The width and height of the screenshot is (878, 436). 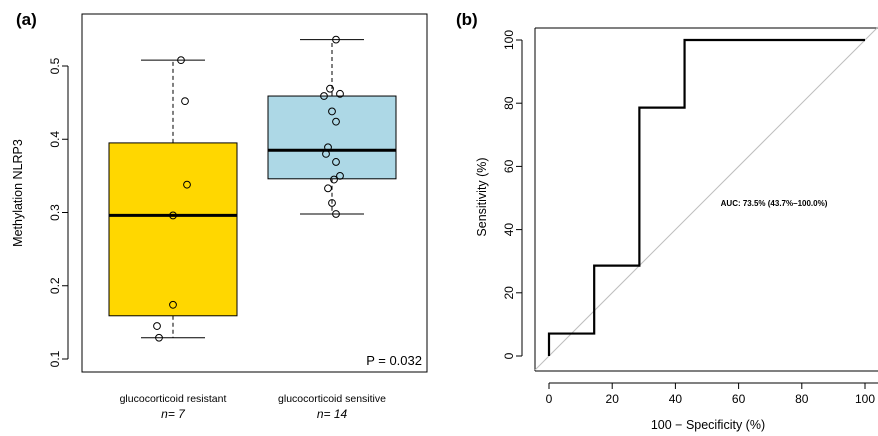 What do you see at coordinates (774, 203) in the screenshot?
I see `panel-b-auc-annotation: AUC: 73.5% (43.7%–100.0%)` at bounding box center [774, 203].